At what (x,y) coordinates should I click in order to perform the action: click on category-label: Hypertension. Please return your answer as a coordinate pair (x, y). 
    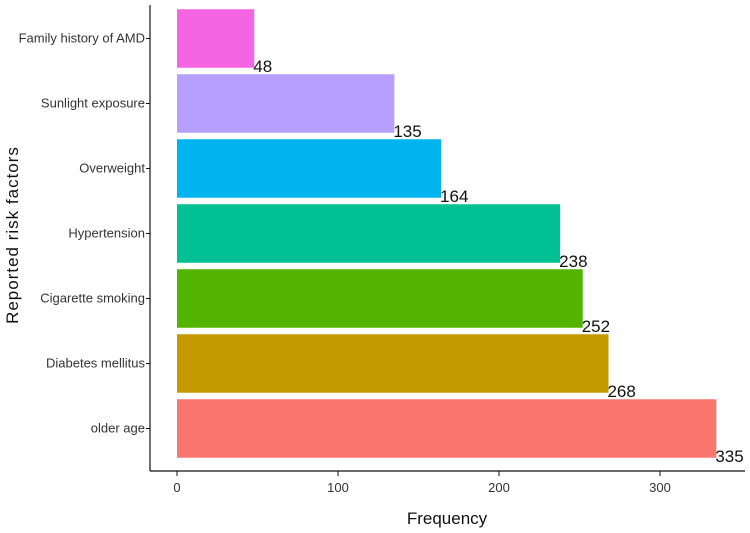
    Looking at the image, I should click on (106, 233).